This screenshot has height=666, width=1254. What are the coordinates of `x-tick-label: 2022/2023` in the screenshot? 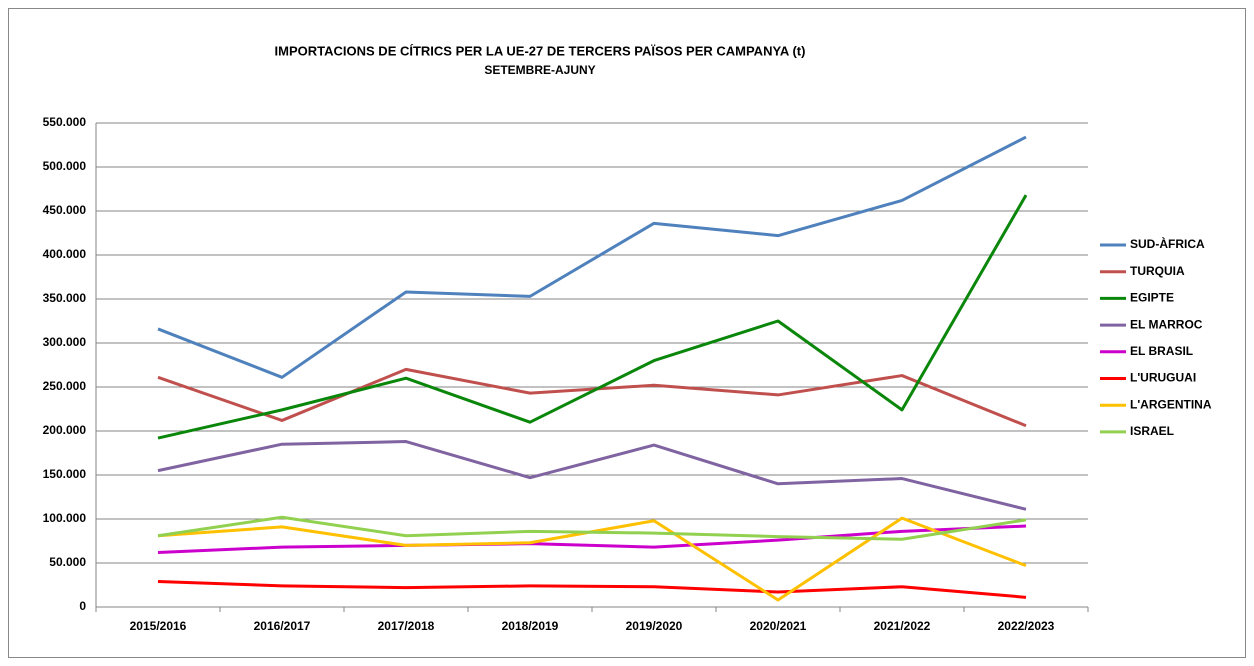 It's located at (1026, 626).